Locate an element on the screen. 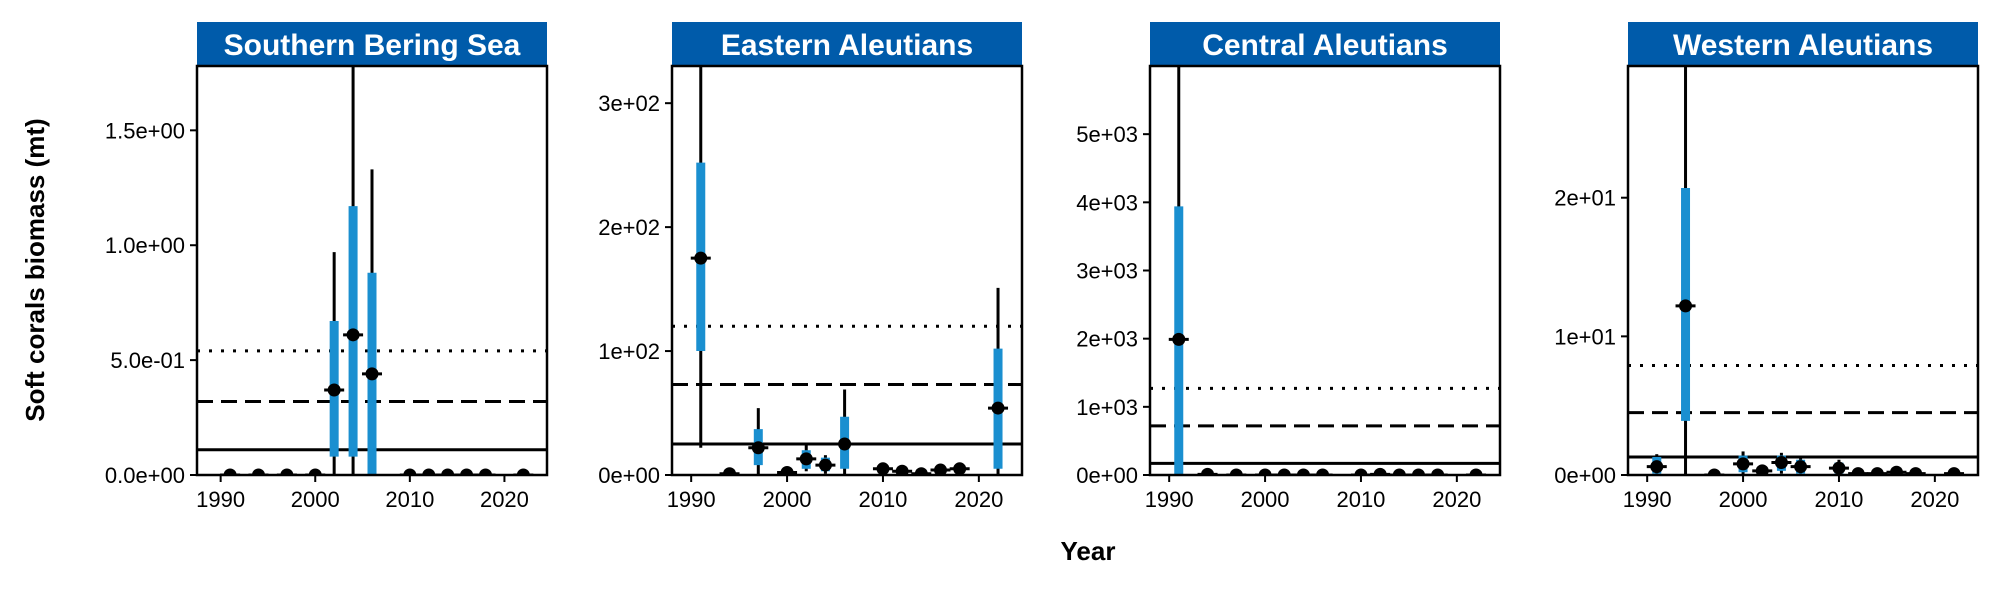 This screenshot has height=590, width=1996. panel-title: Western Aleutians is located at coordinates (1803, 45).